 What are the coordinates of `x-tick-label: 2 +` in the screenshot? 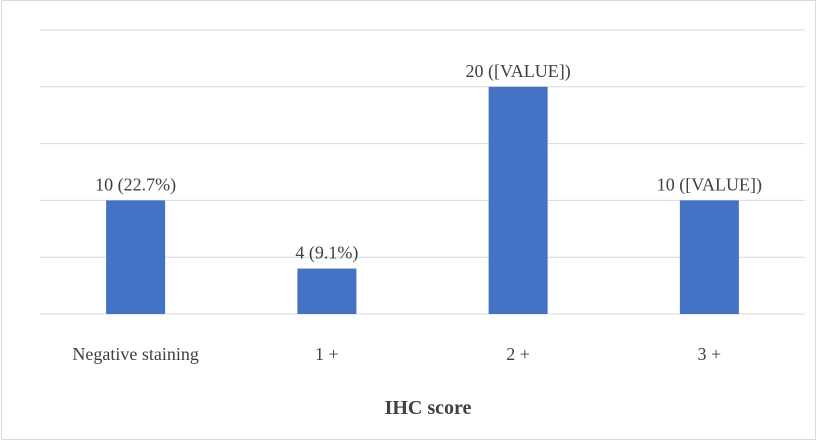 It's located at (518, 354).